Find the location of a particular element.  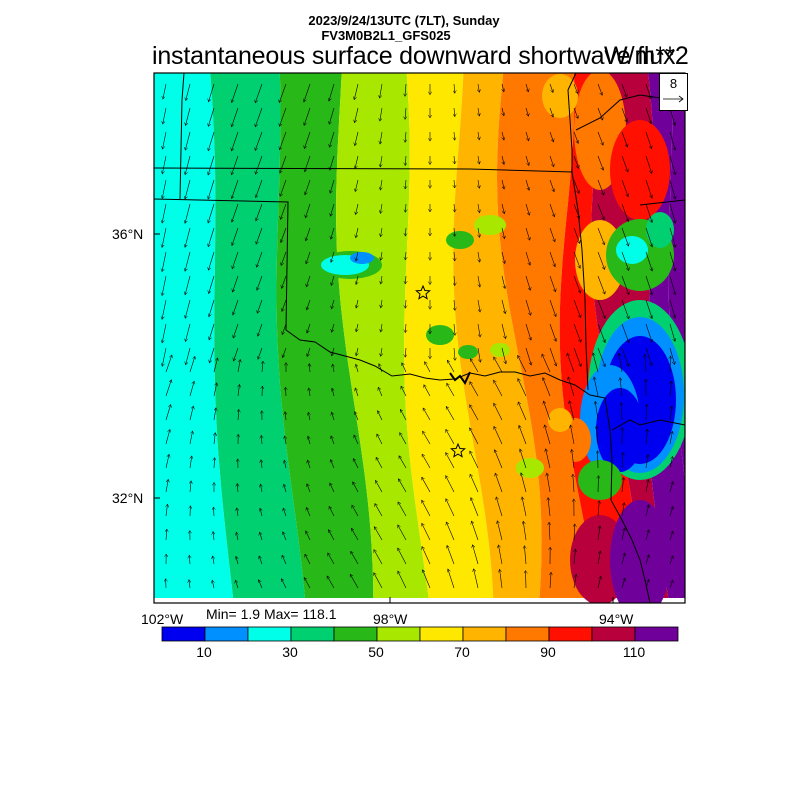

colorbar-swatch is located at coordinates (226, 634).